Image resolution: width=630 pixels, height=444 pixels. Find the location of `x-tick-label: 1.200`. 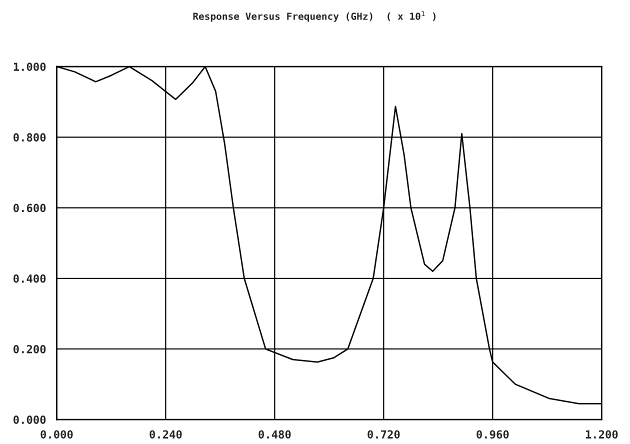

x-tick-label: 1.200 is located at coordinates (602, 434).